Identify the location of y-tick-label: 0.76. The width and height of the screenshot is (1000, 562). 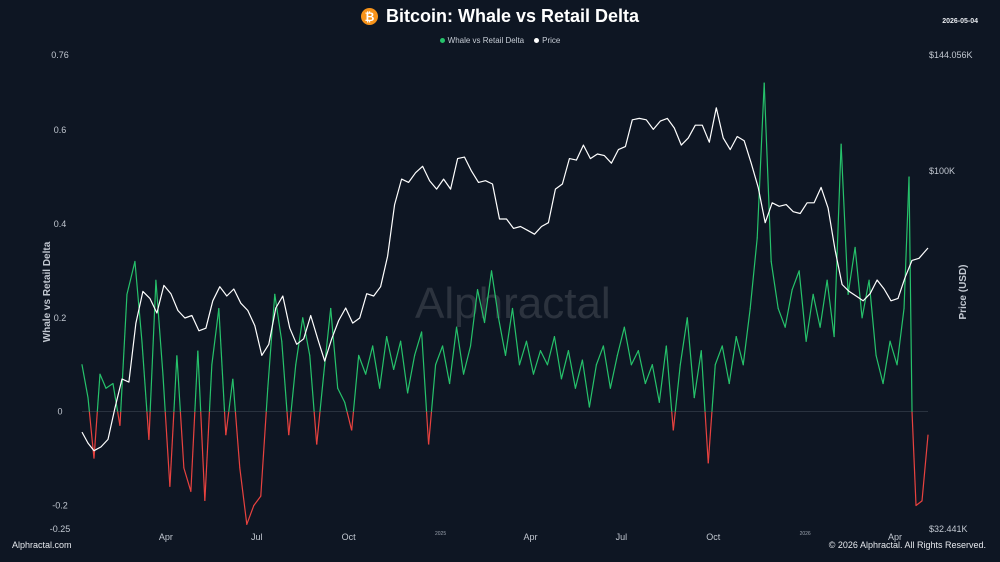
(60, 55).